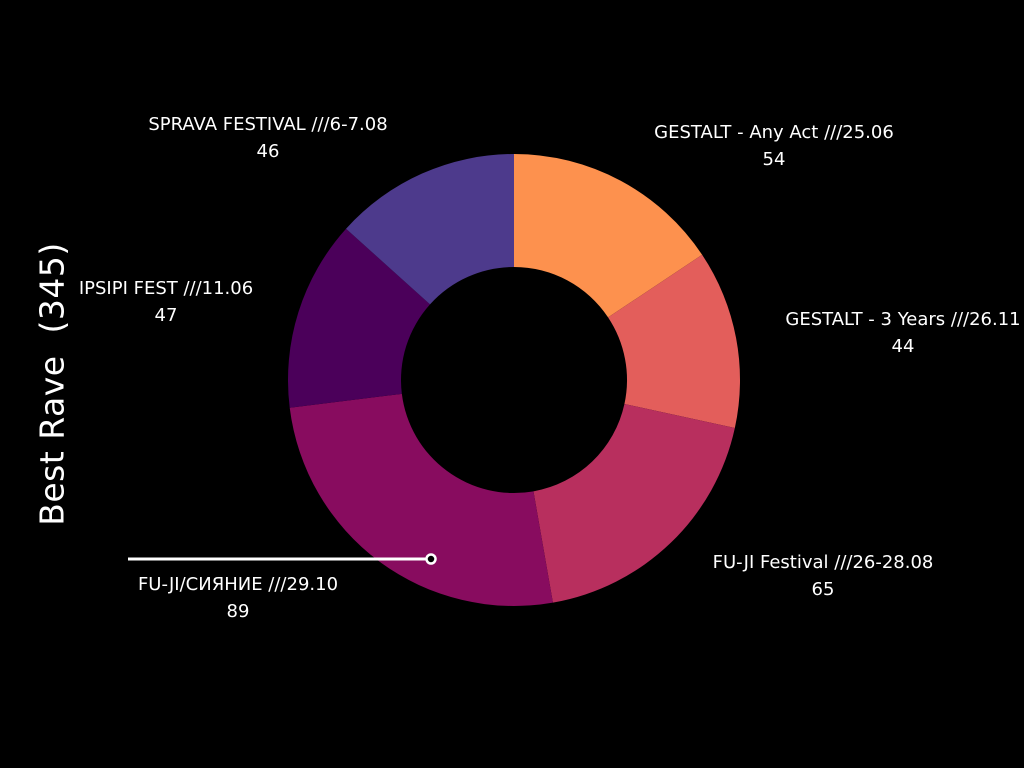 The image size is (1024, 768). Describe the element at coordinates (902, 319) in the screenshot. I see `slice-category-label: GESTALT - 3 Years ///26.11` at that location.